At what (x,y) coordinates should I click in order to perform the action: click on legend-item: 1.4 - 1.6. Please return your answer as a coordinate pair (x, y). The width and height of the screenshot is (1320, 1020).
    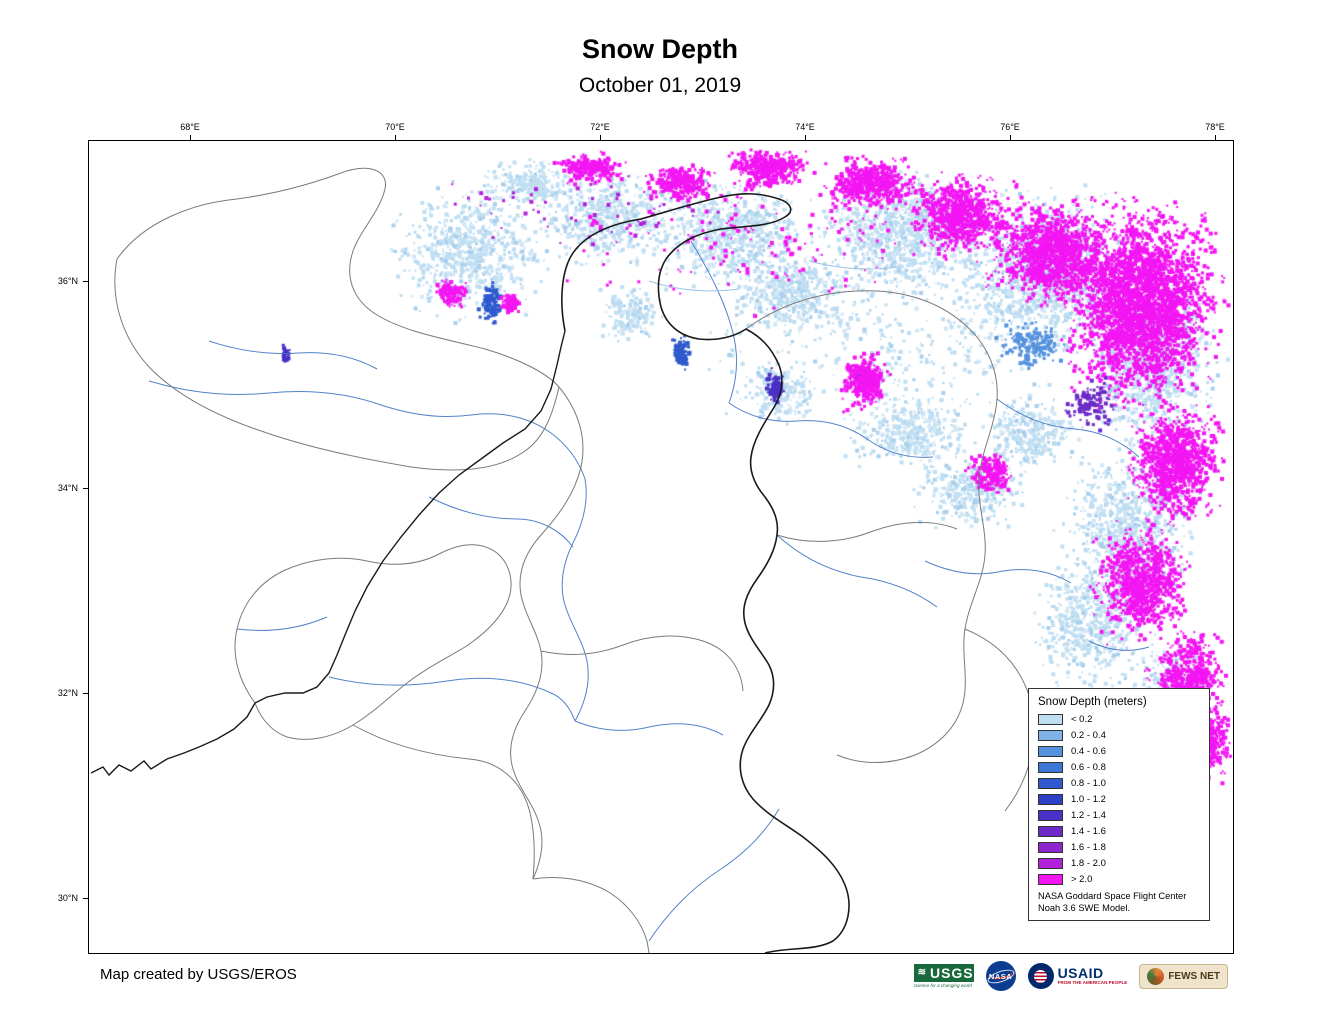
    Looking at the image, I should click on (1119, 831).